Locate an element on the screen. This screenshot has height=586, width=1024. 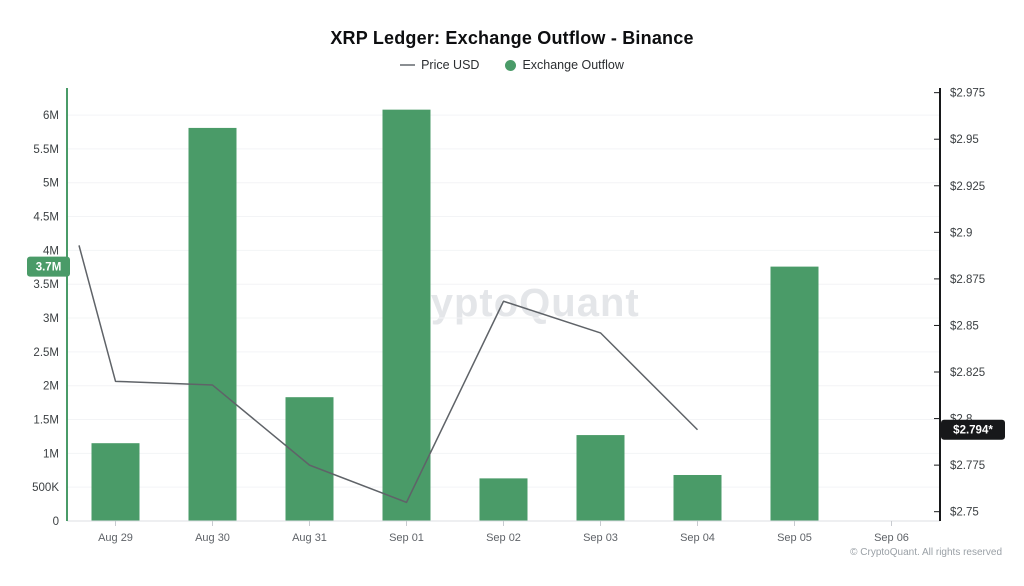
left-axis-tick-label: 2.5M is located at coordinates (46, 353).